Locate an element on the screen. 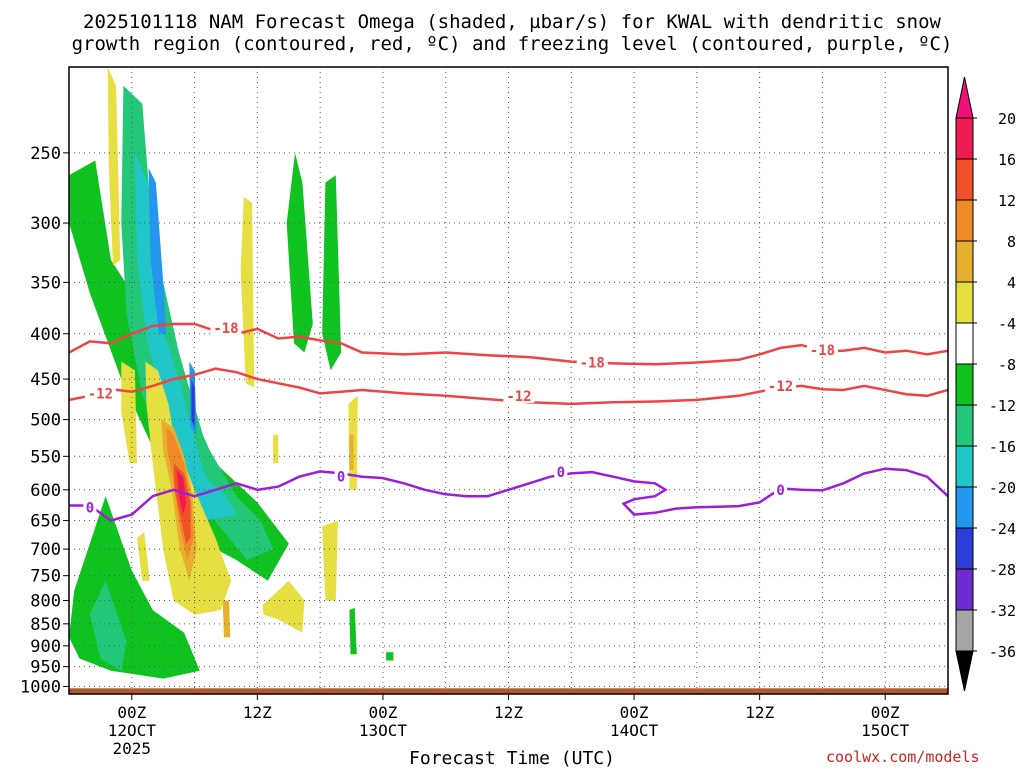 The height and width of the screenshot is (769, 1024). colorbar-label-7: -12 is located at coordinates (1002, 406).